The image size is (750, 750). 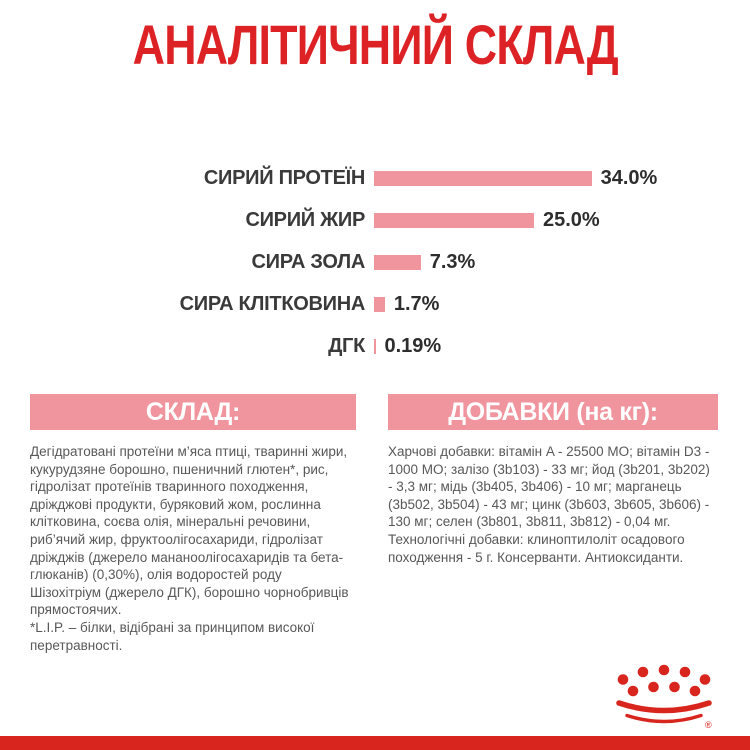 What do you see at coordinates (452, 262) in the screenshot?
I see `chart-value-label: 7.3%` at bounding box center [452, 262].